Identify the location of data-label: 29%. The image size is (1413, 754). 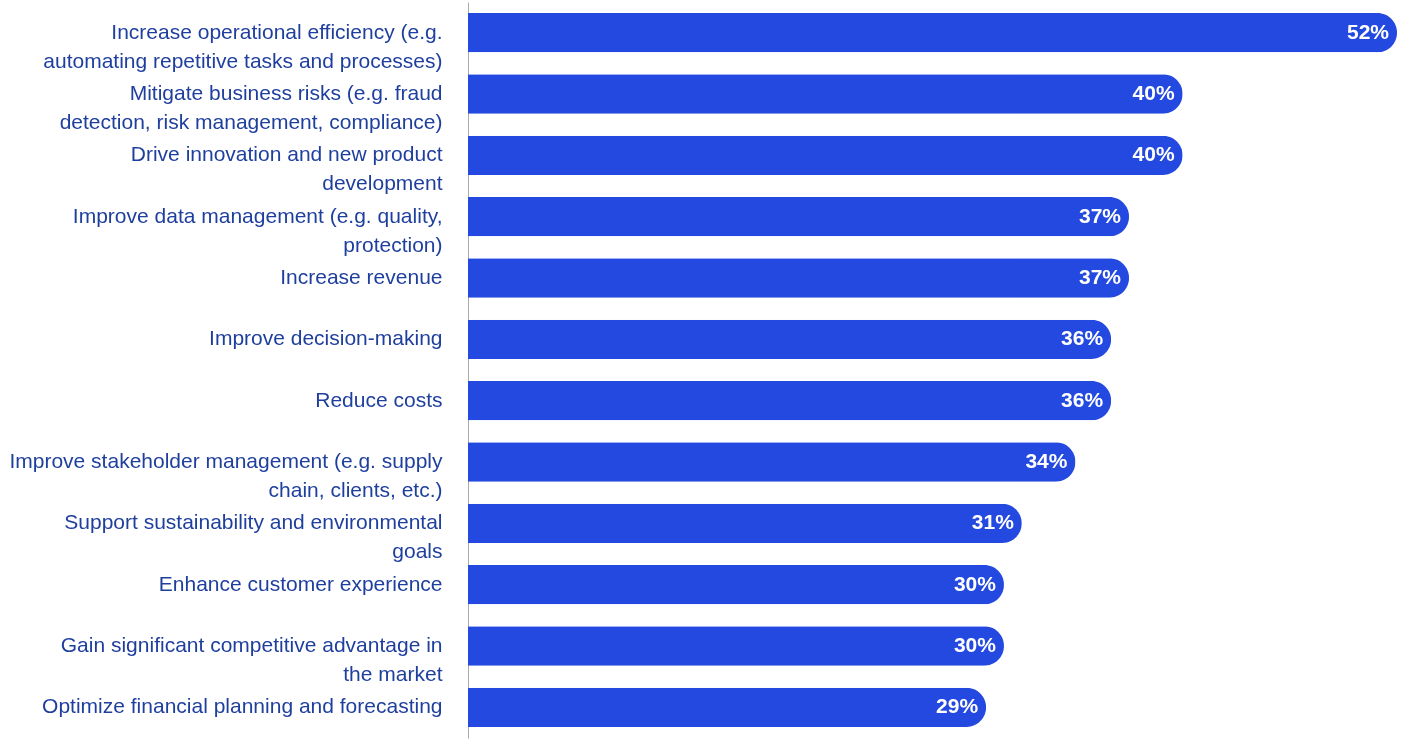
(957, 706).